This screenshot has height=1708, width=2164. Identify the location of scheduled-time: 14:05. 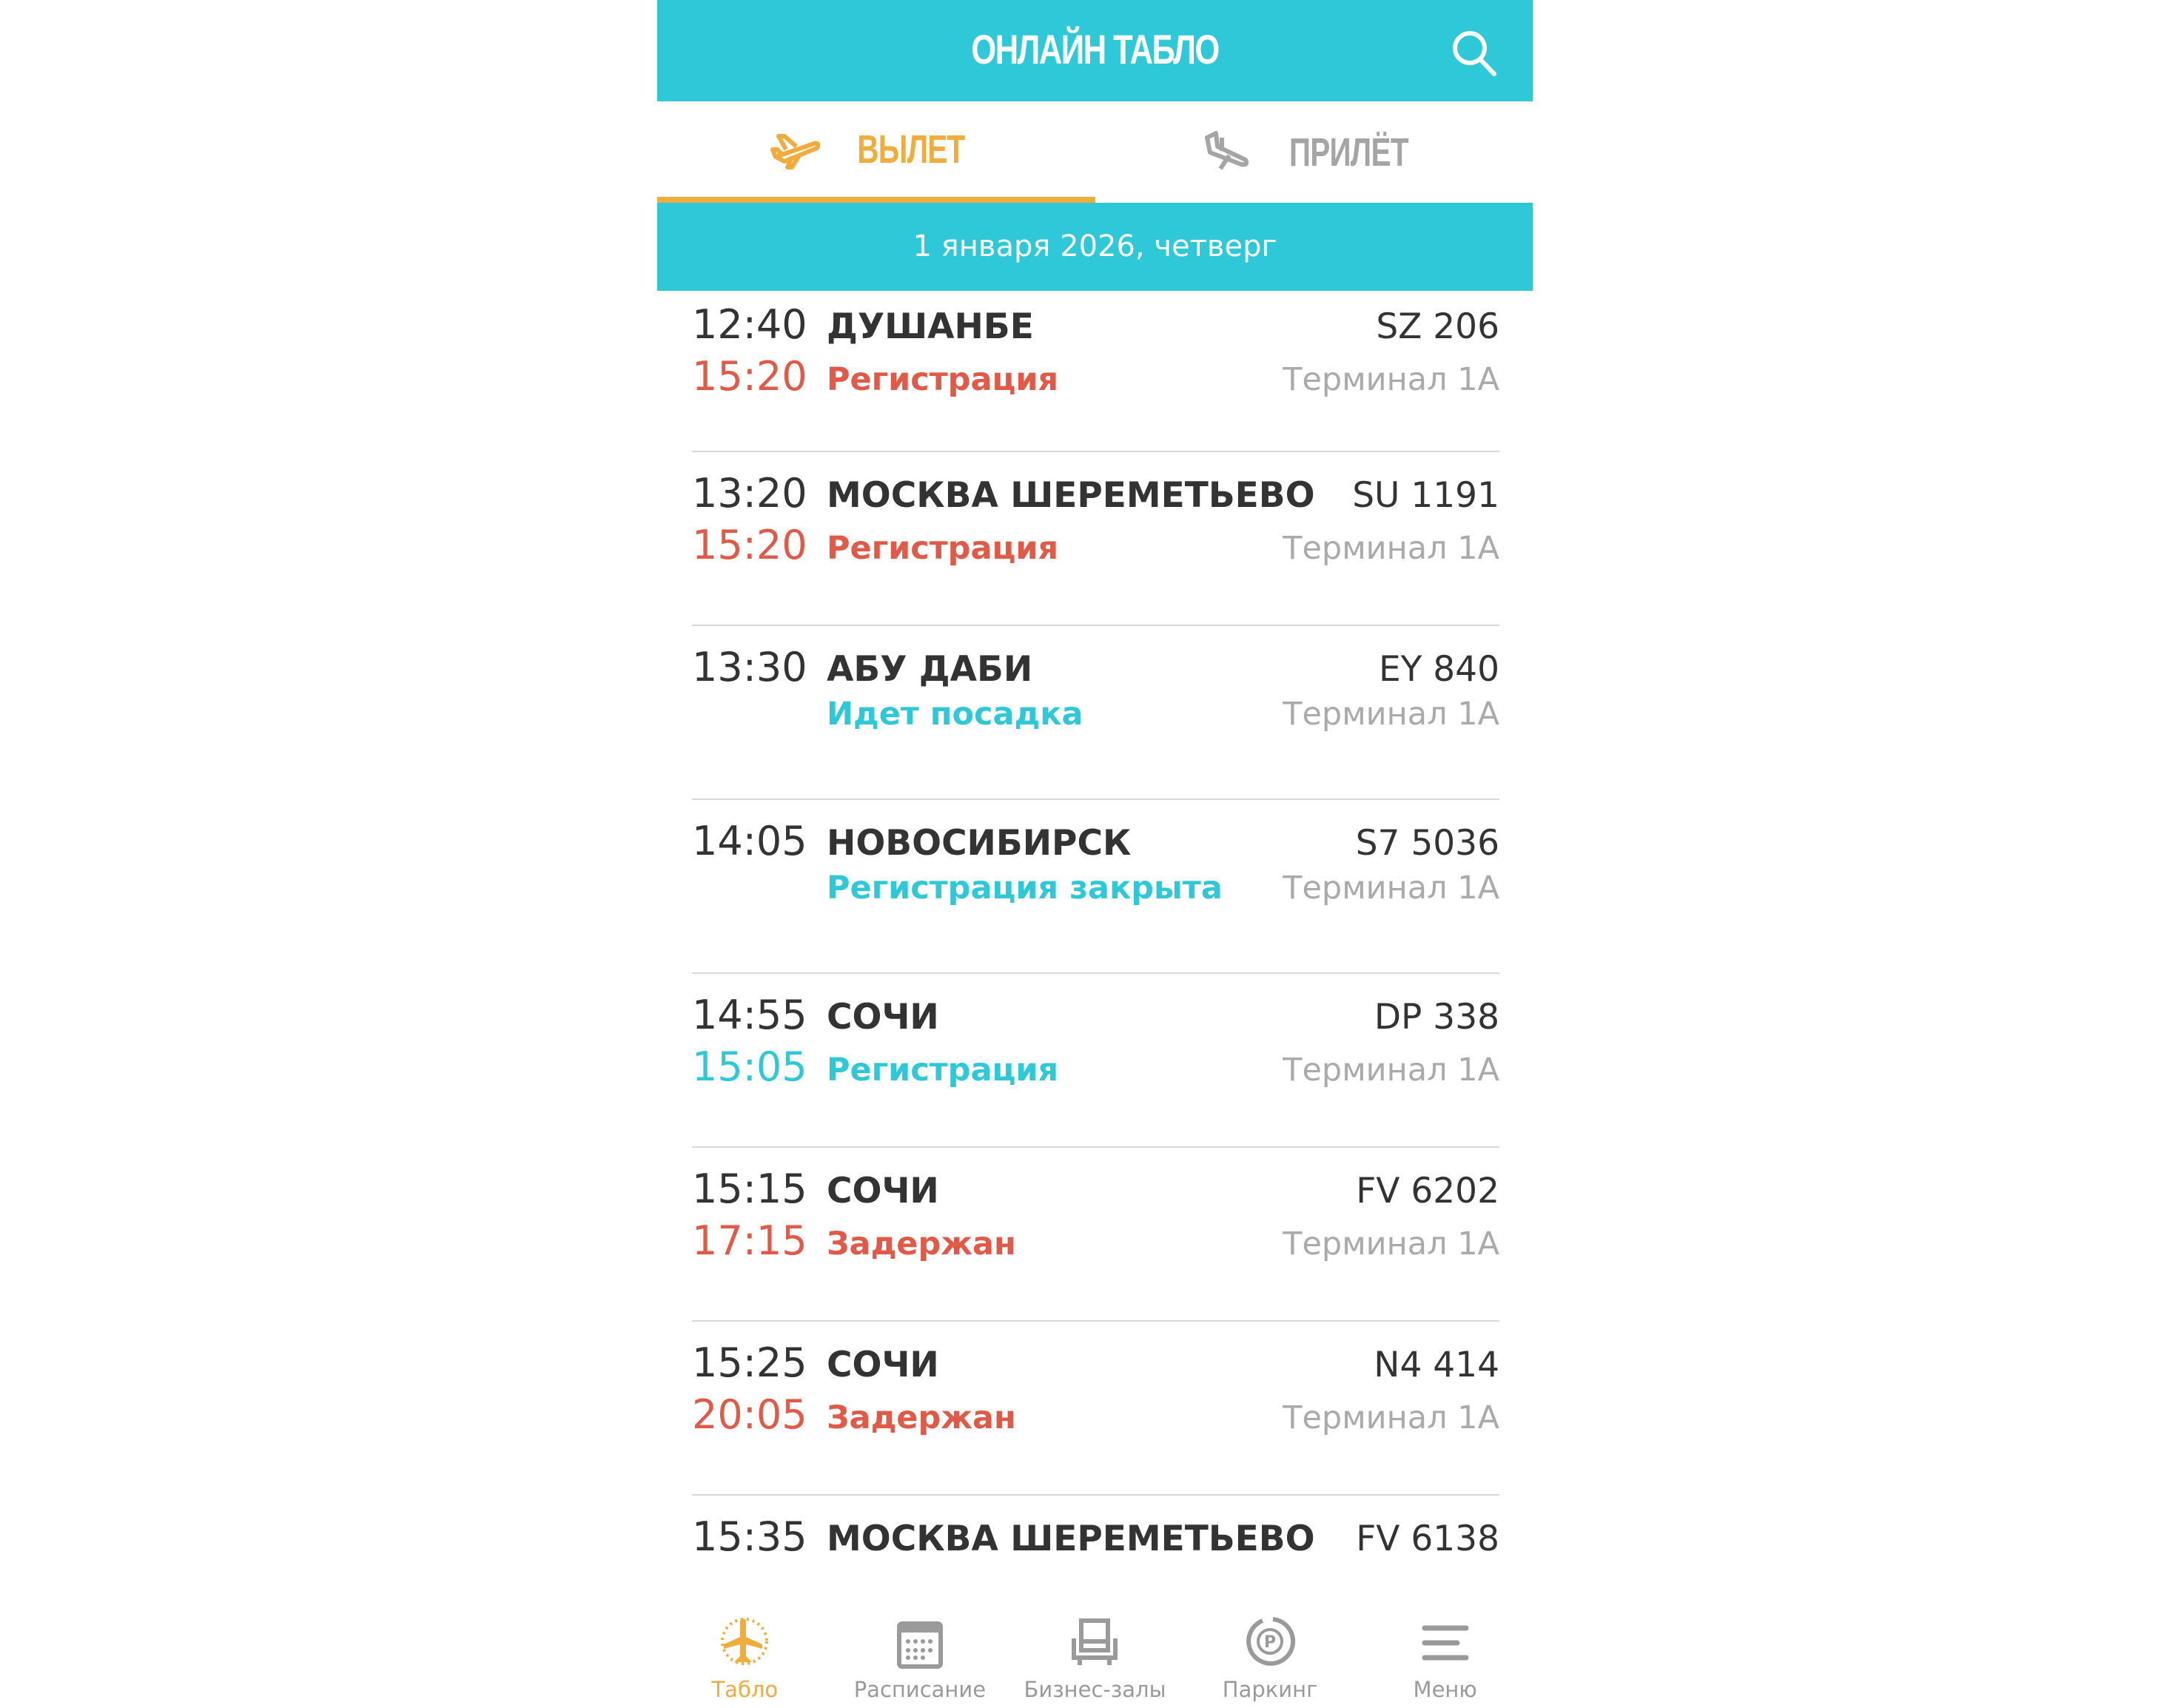
(749, 841).